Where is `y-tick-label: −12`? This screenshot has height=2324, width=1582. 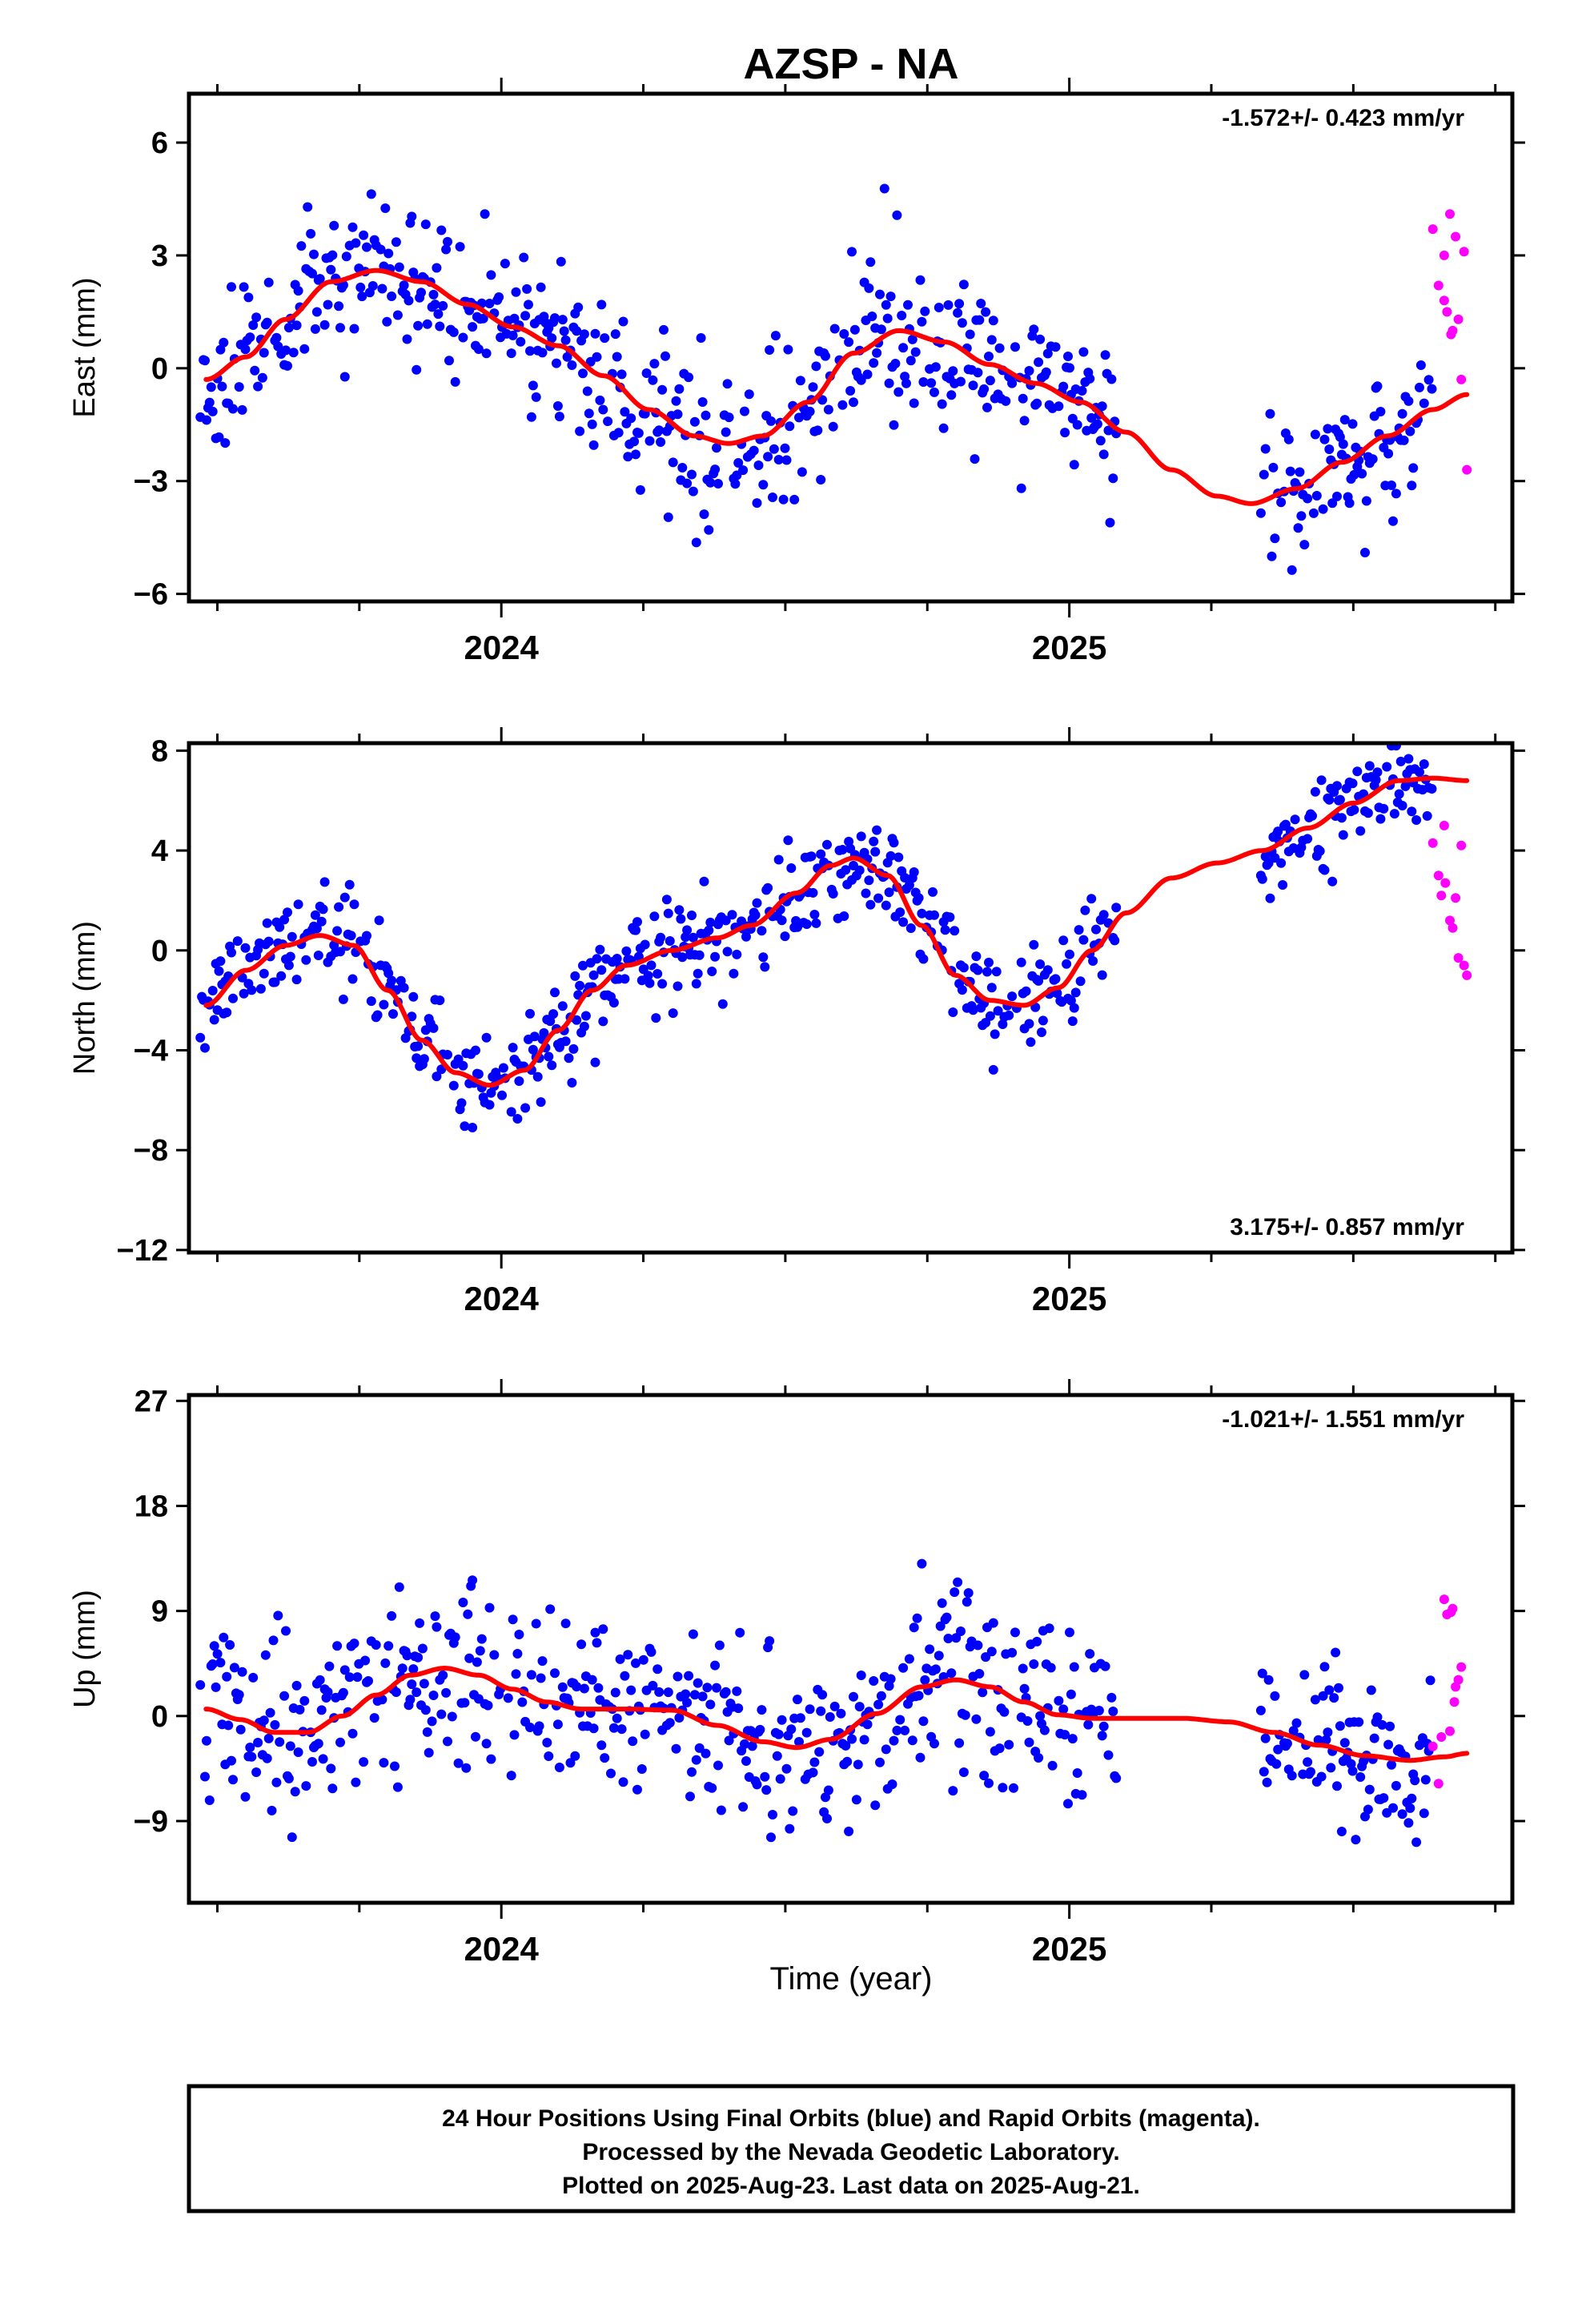 y-tick-label: −12 is located at coordinates (142, 1251).